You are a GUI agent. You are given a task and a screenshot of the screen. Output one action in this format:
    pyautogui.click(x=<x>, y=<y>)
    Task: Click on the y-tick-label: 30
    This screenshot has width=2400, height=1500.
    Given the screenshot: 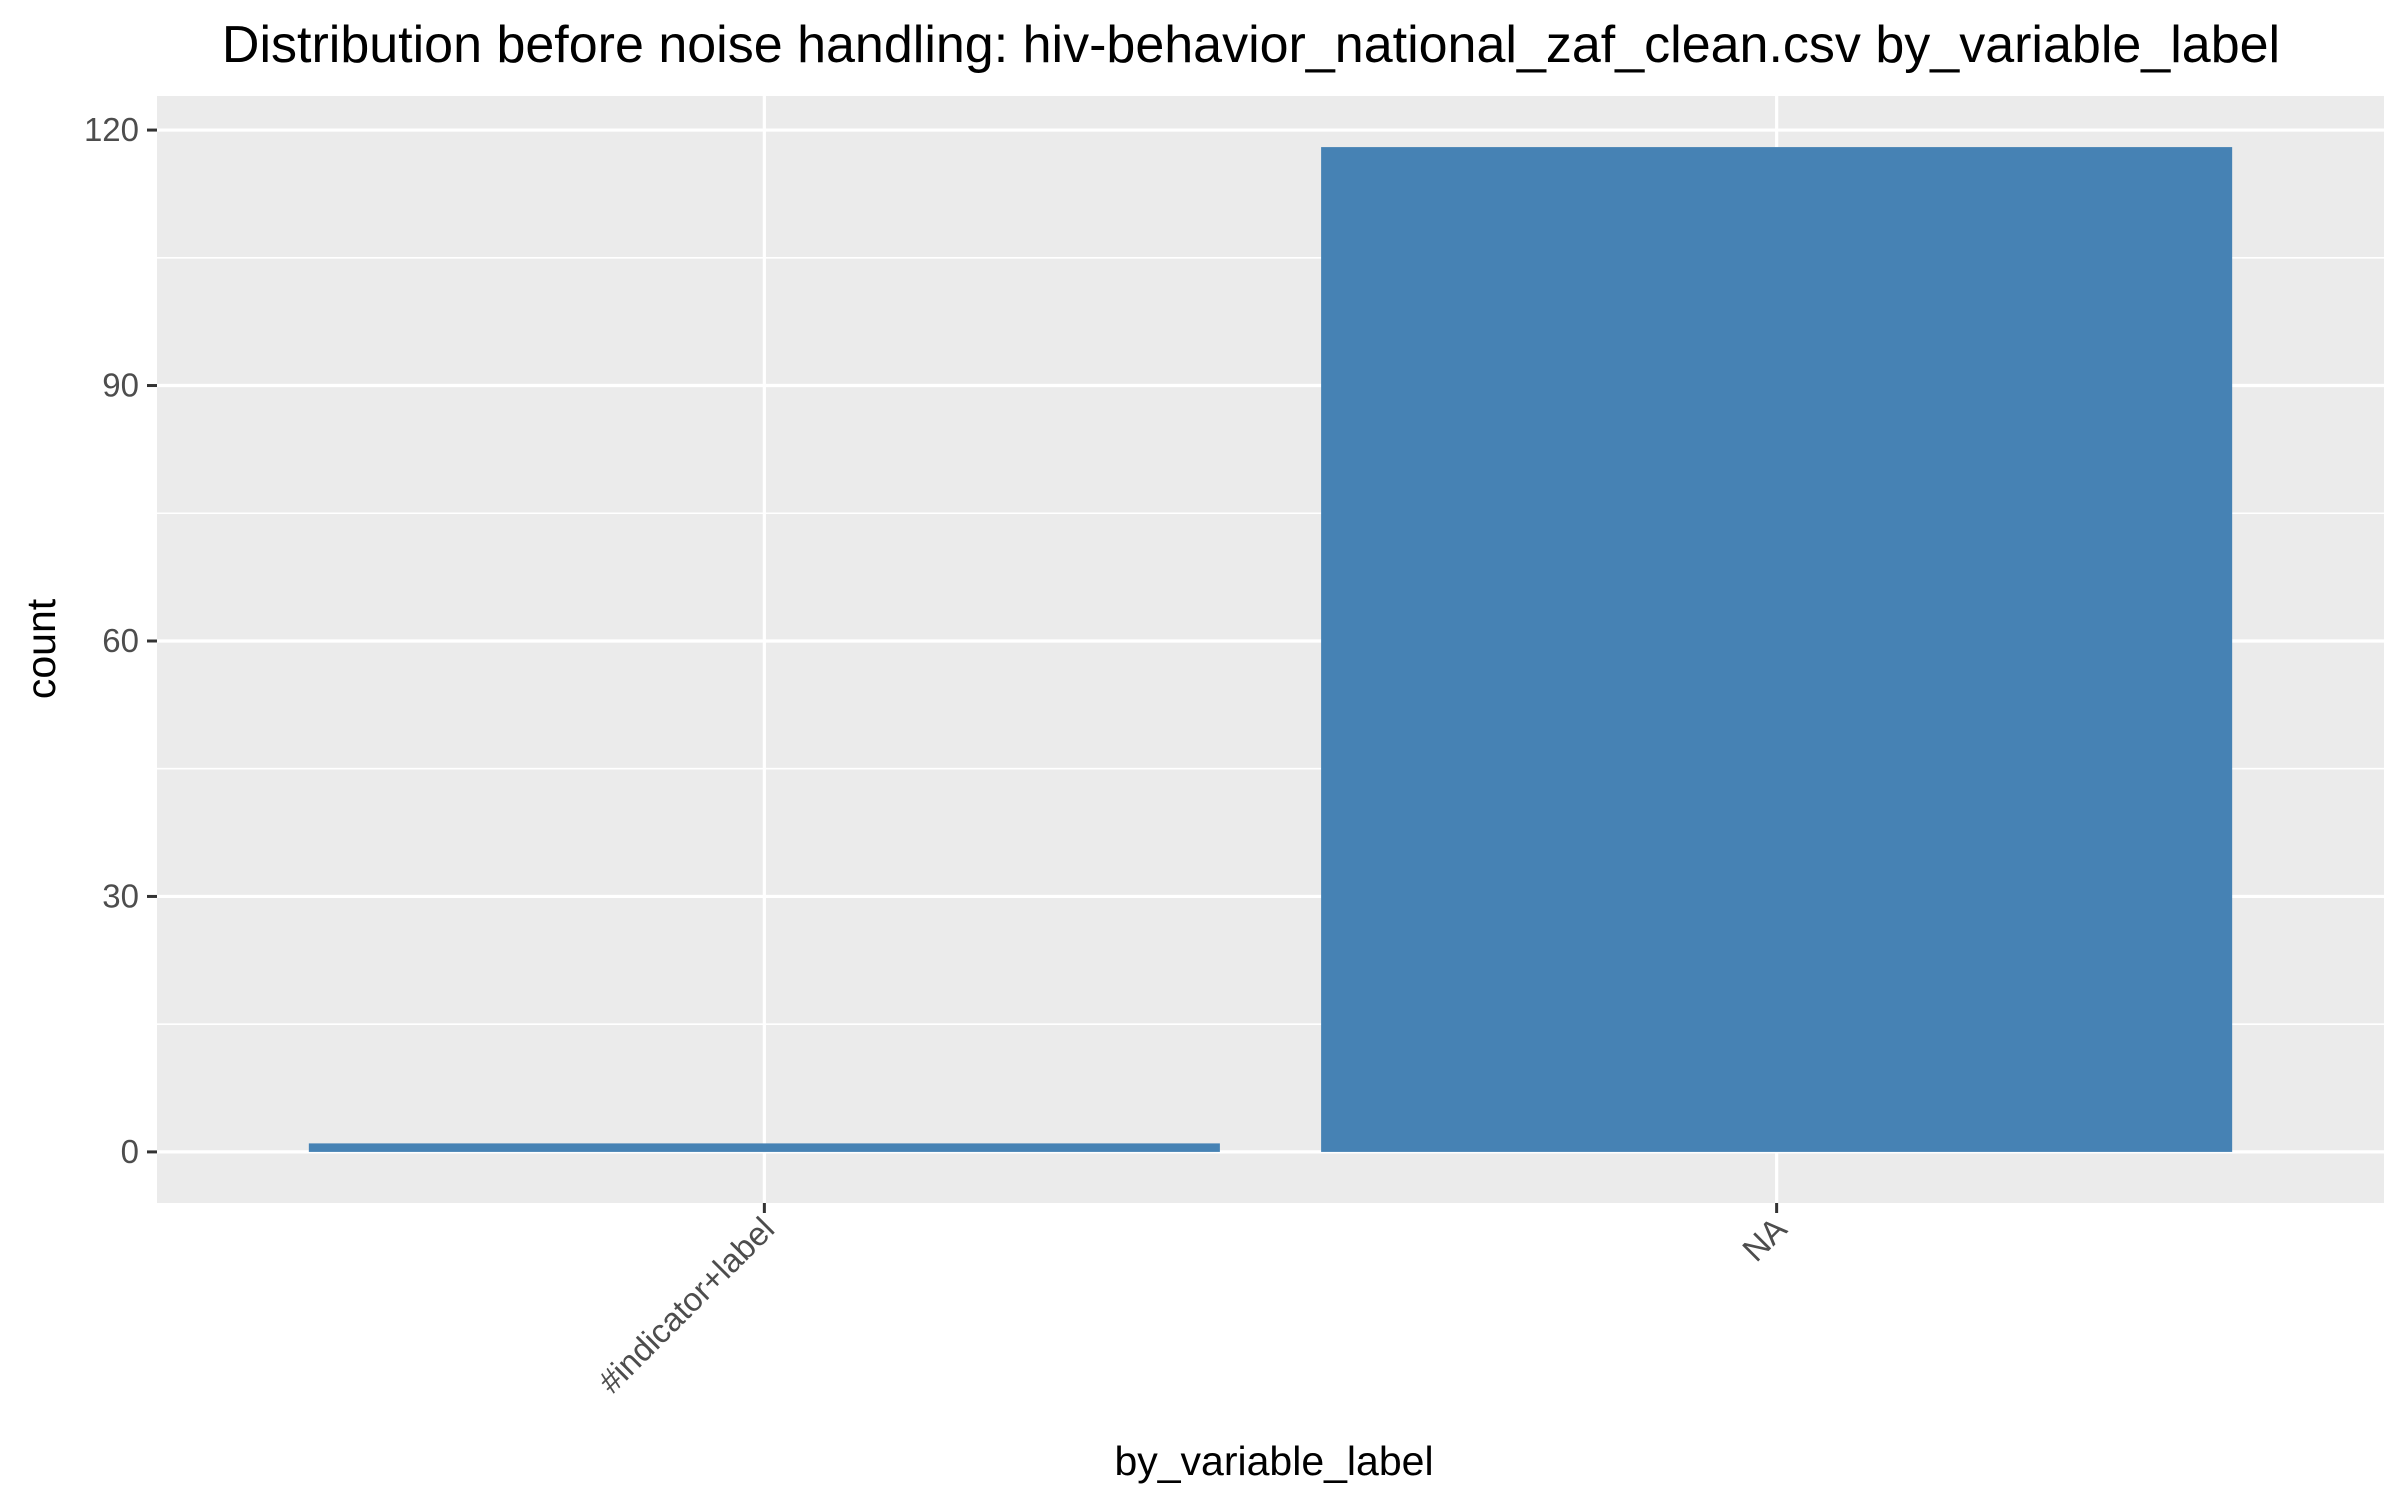 What is the action you would take?
    pyautogui.click(x=120, y=895)
    